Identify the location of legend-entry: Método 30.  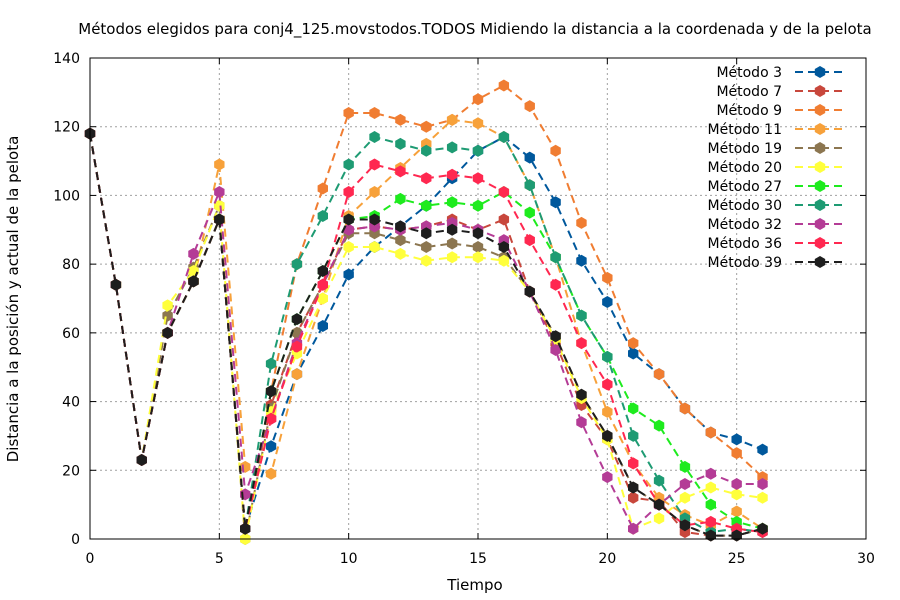
(777, 206).